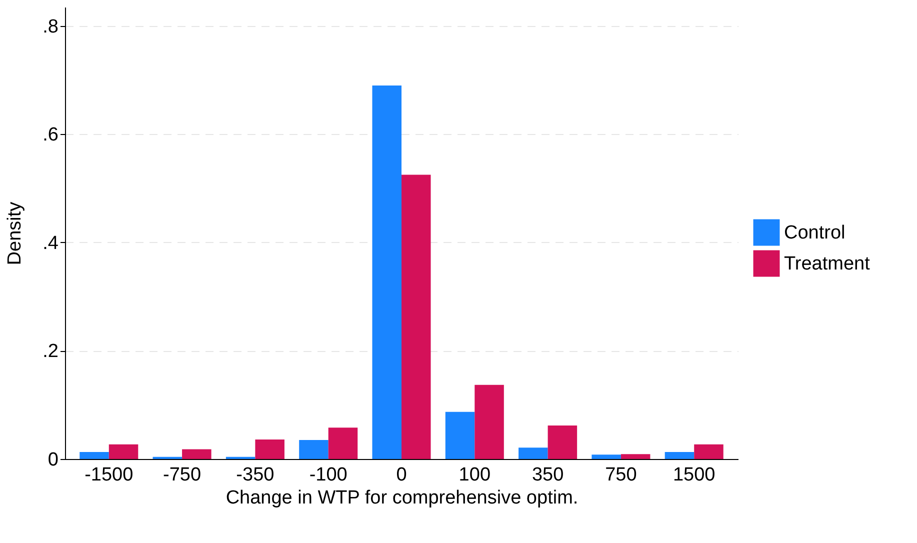 The width and height of the screenshot is (917, 543). I want to click on x-axis-title: Change in WTP for comprehensive optim., so click(402, 498).